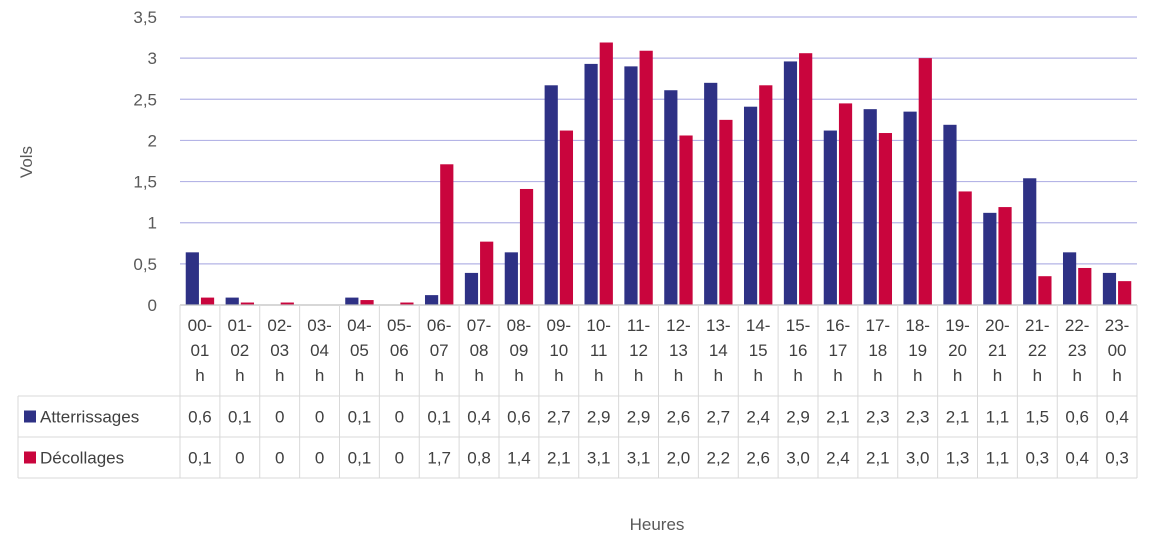 The image size is (1151, 533). I want to click on data-label: 1,3, so click(958, 458).